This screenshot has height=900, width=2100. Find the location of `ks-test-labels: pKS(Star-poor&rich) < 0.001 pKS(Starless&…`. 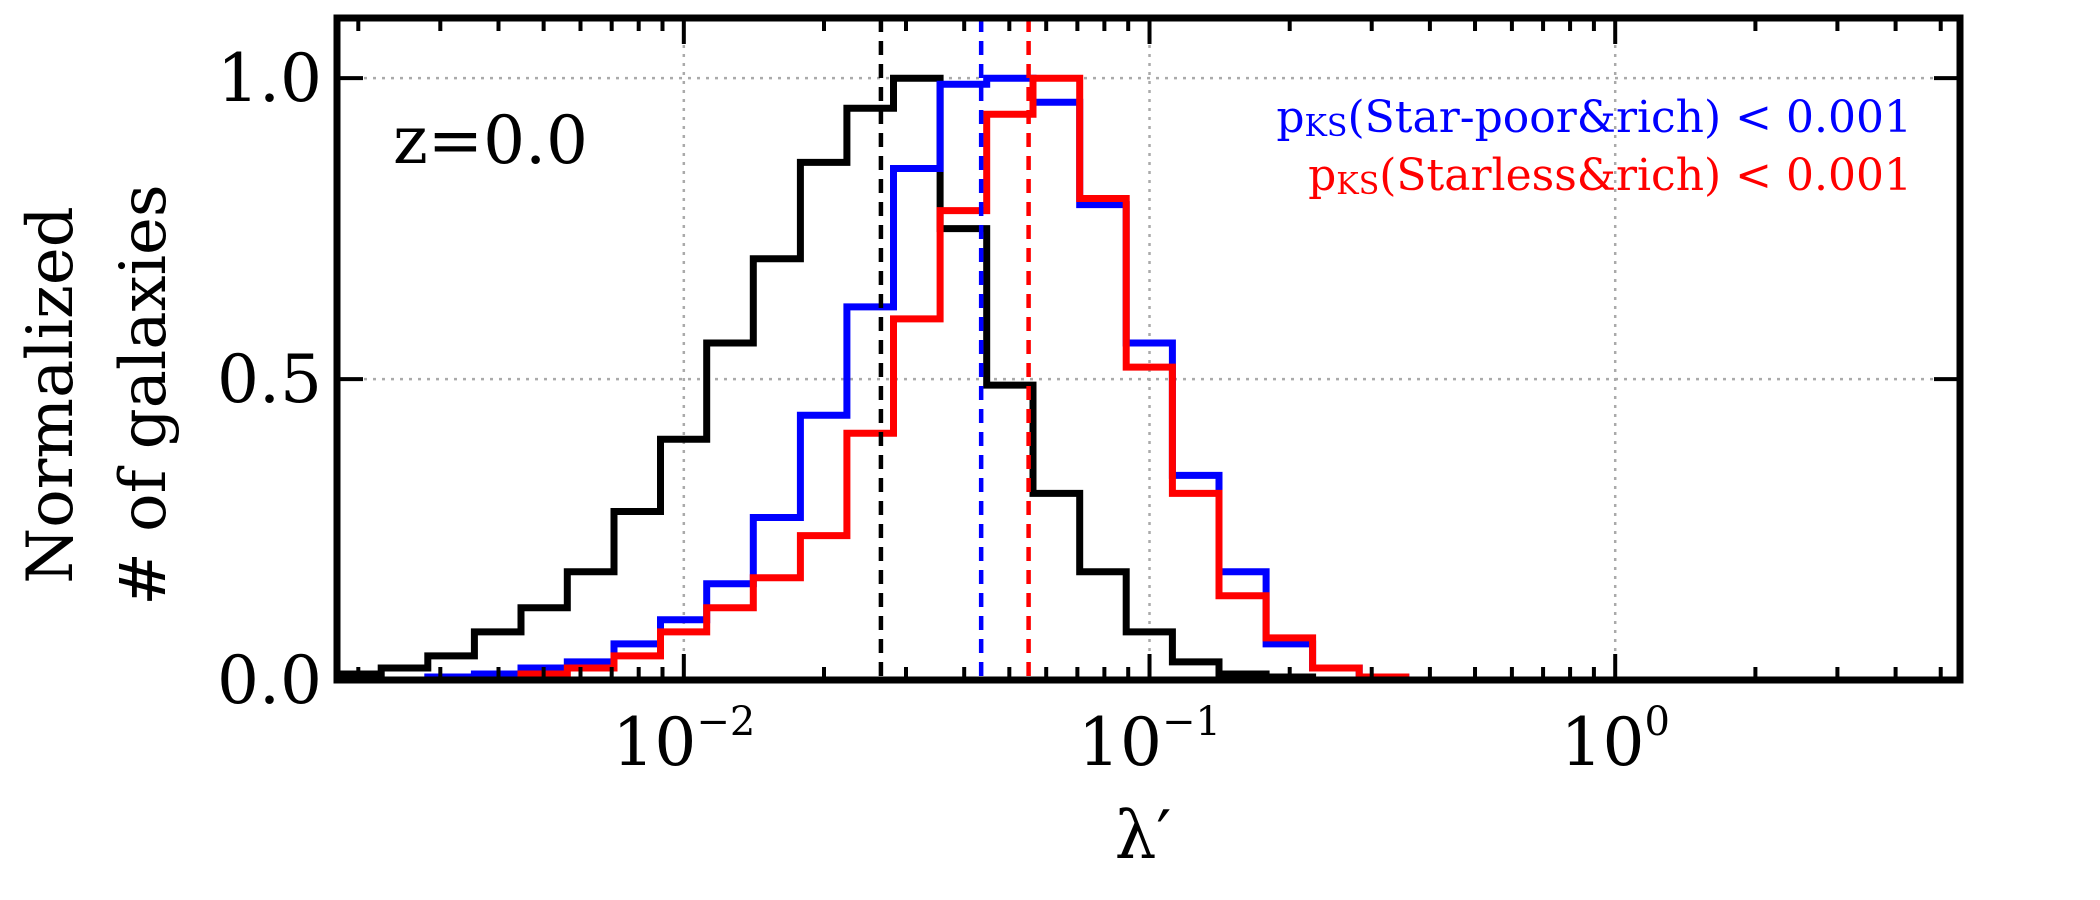

ks-test-labels: pKS(Star-poor&rich) < 0.001 pKS(Starless&… is located at coordinates (1594, 147).